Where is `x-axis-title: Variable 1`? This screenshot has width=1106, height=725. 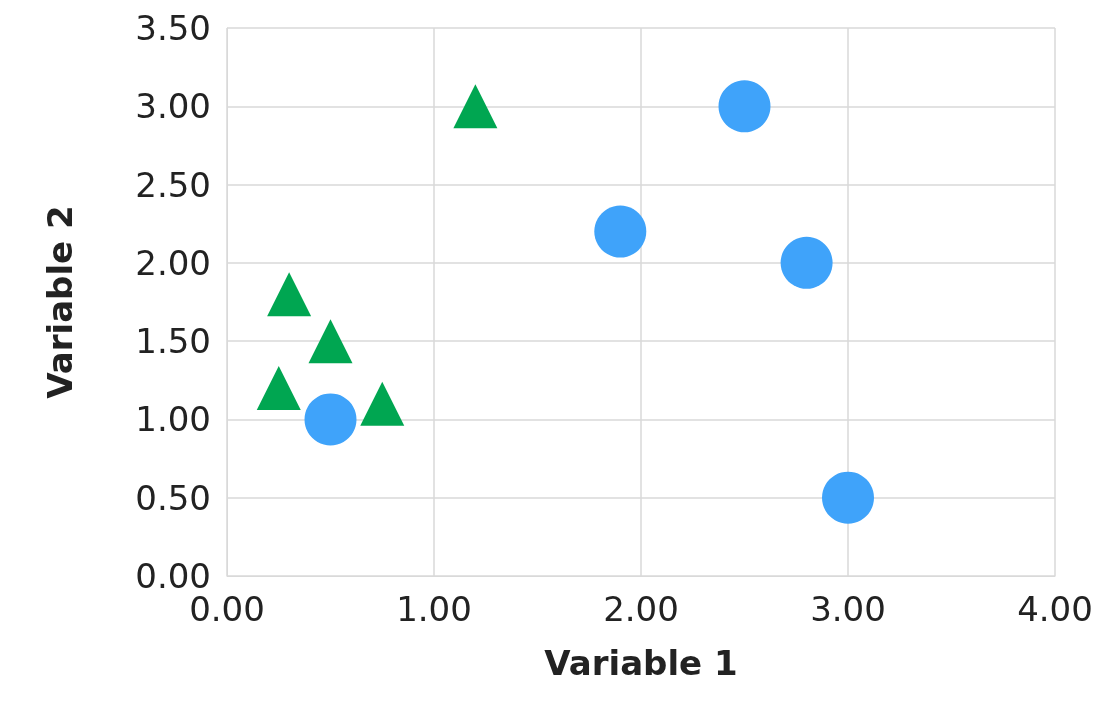 x-axis-title: Variable 1 is located at coordinates (641, 663).